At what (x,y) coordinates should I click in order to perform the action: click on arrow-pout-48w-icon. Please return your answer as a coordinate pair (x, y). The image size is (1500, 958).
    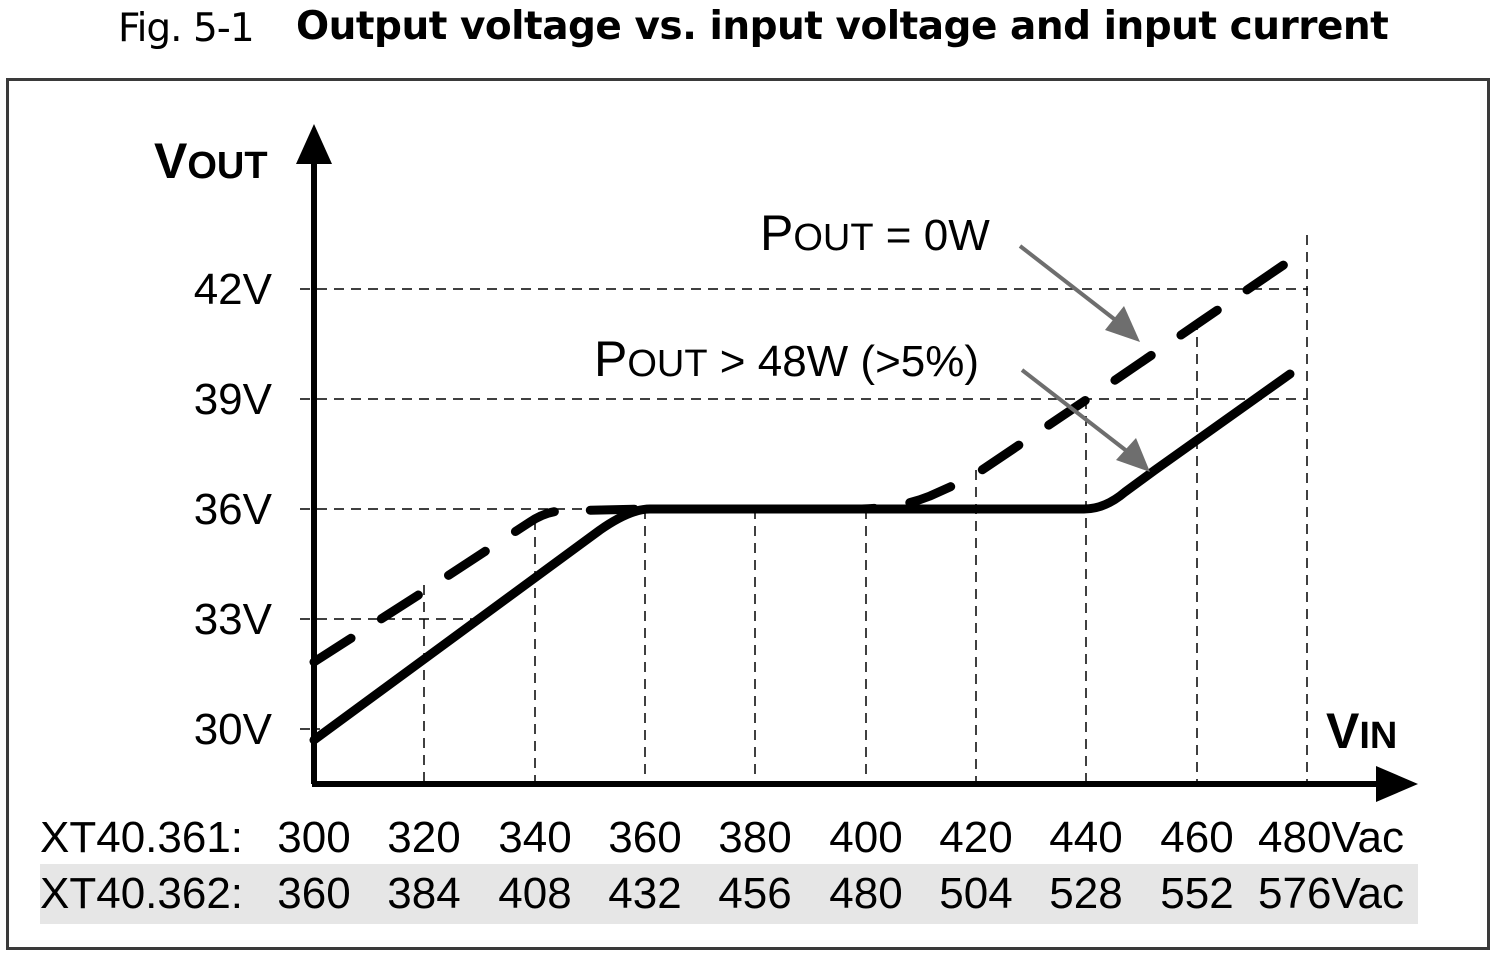
    Looking at the image, I should click on (1075, 411).